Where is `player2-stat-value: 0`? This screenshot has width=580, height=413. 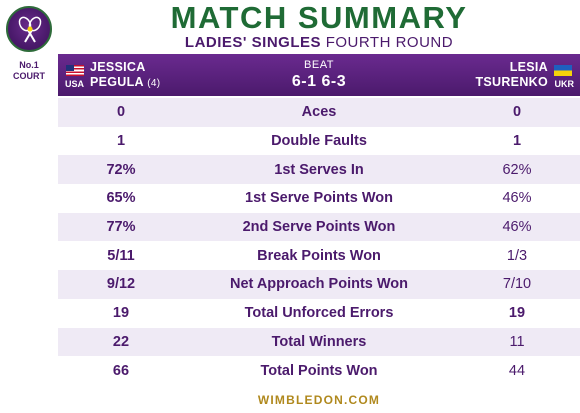
player2-stat-value: 0 is located at coordinates (517, 112).